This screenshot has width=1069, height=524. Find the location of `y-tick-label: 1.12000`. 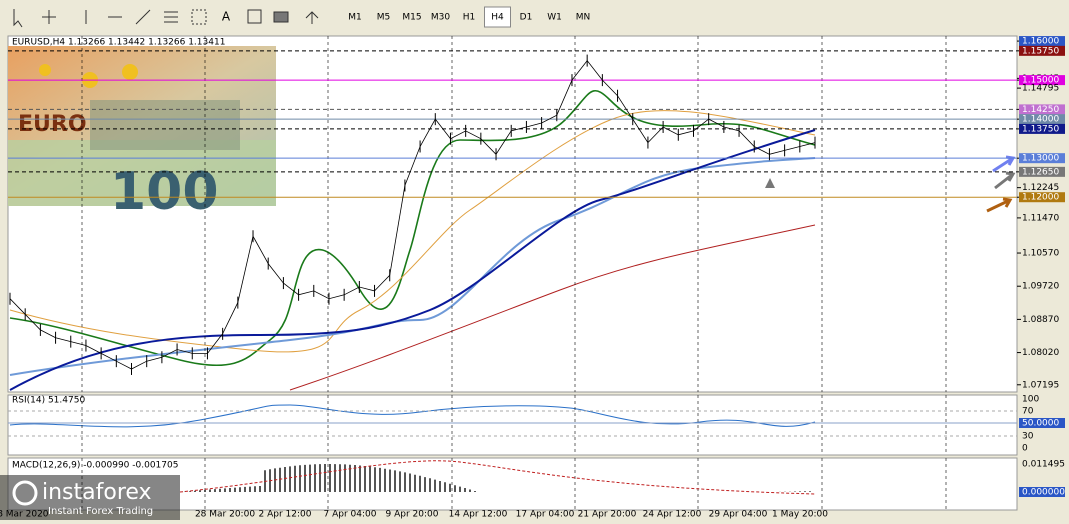

y-tick-label: 1.12000 is located at coordinates (1040, 198).